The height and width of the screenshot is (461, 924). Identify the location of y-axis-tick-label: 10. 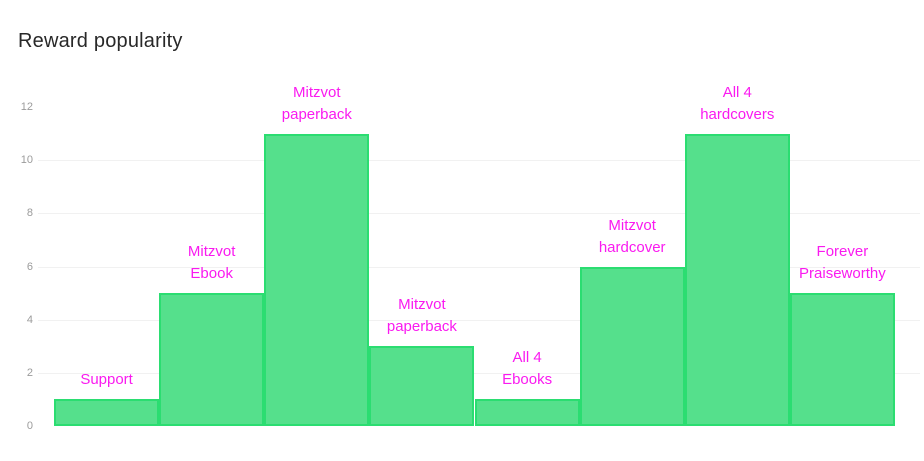
(26, 160).